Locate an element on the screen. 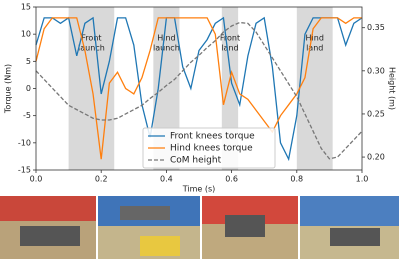  y2-tick-label: 0.20 is located at coordinates (376, 157).